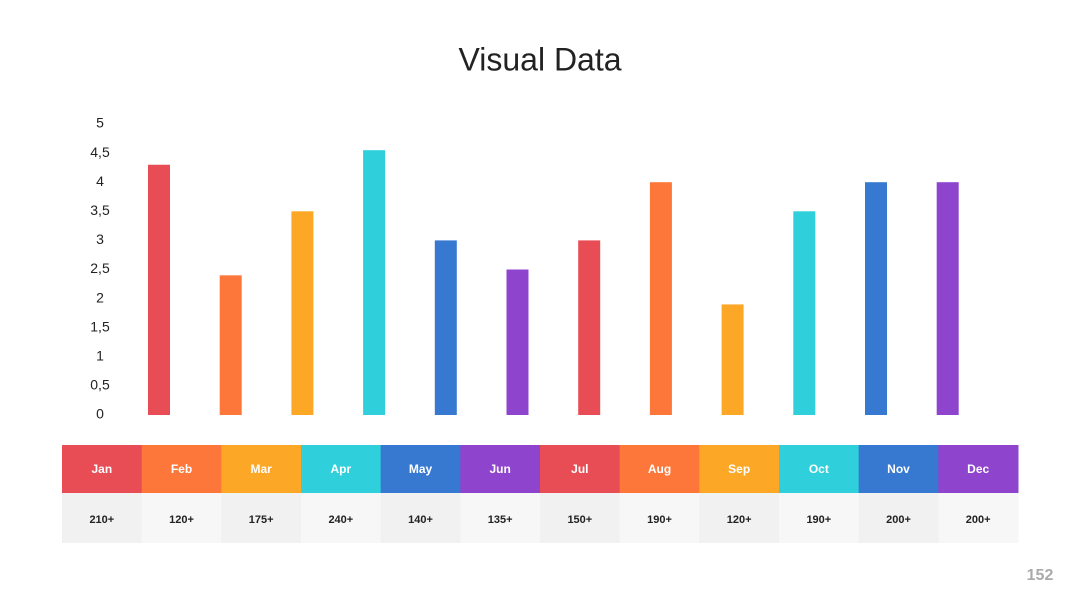  Describe the element at coordinates (1040, 575) in the screenshot. I see `page-number: 152` at that location.